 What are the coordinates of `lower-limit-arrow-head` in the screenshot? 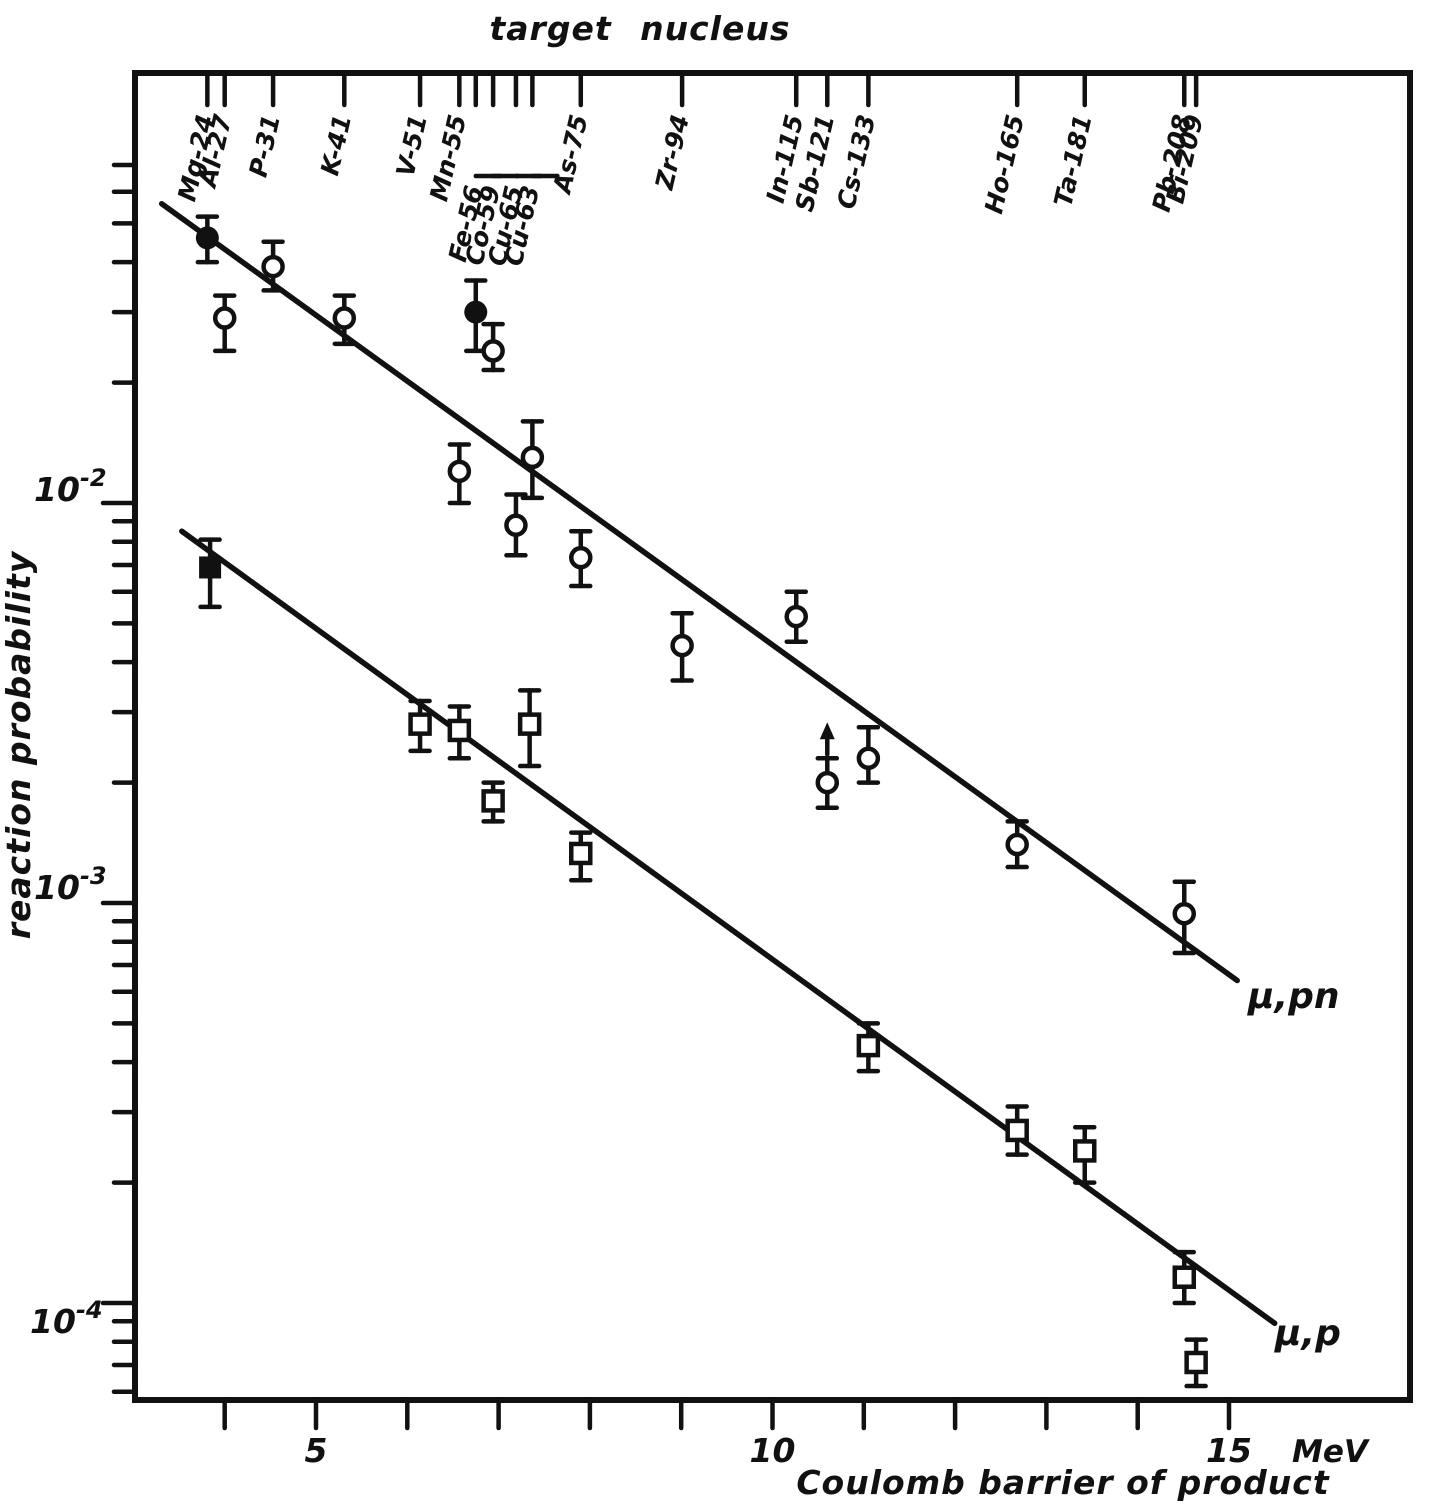 It's located at (827, 731).